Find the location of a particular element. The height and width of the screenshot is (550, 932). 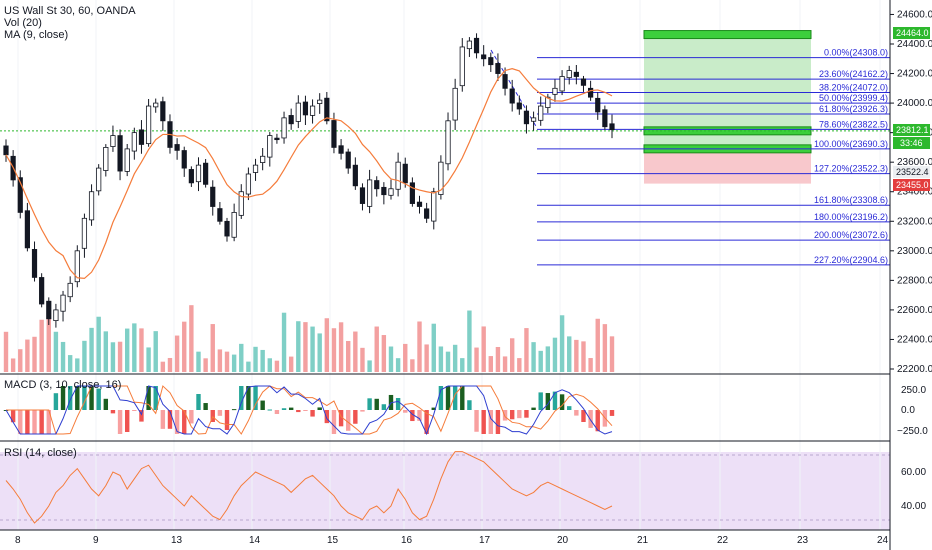

price-axis-label: 23200.0 is located at coordinates (914, 221).